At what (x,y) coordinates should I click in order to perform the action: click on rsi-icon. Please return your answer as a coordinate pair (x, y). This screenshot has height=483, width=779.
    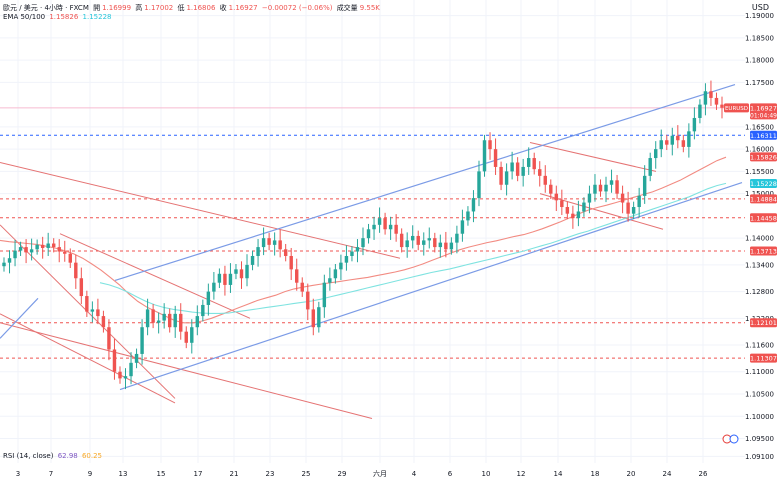
    Looking at the image, I should click on (730, 439).